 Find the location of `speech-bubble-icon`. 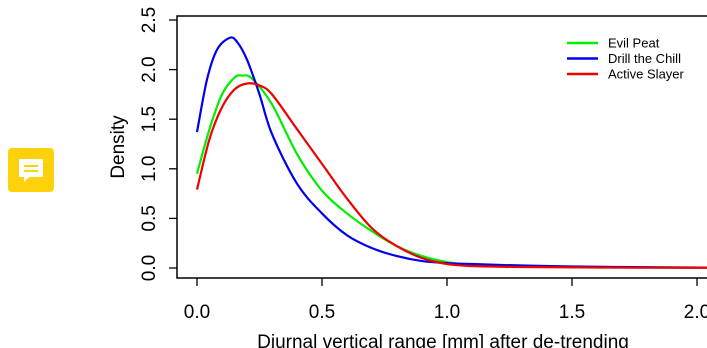

speech-bubble-icon is located at coordinates (31, 170).